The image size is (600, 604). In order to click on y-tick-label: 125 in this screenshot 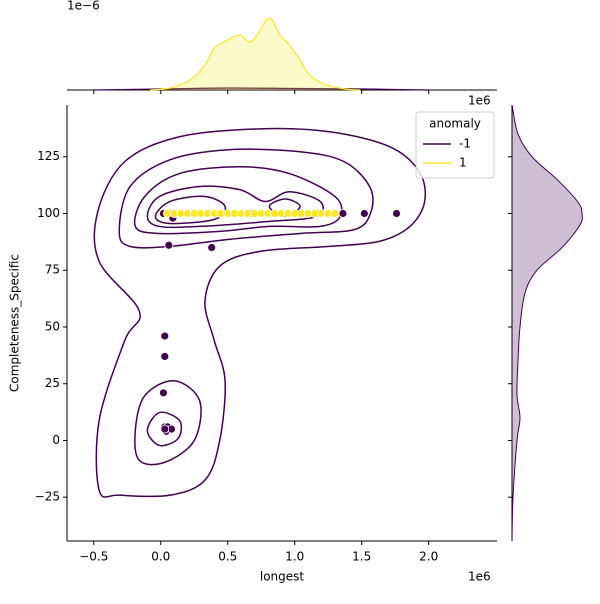, I will do `click(48, 156)`.